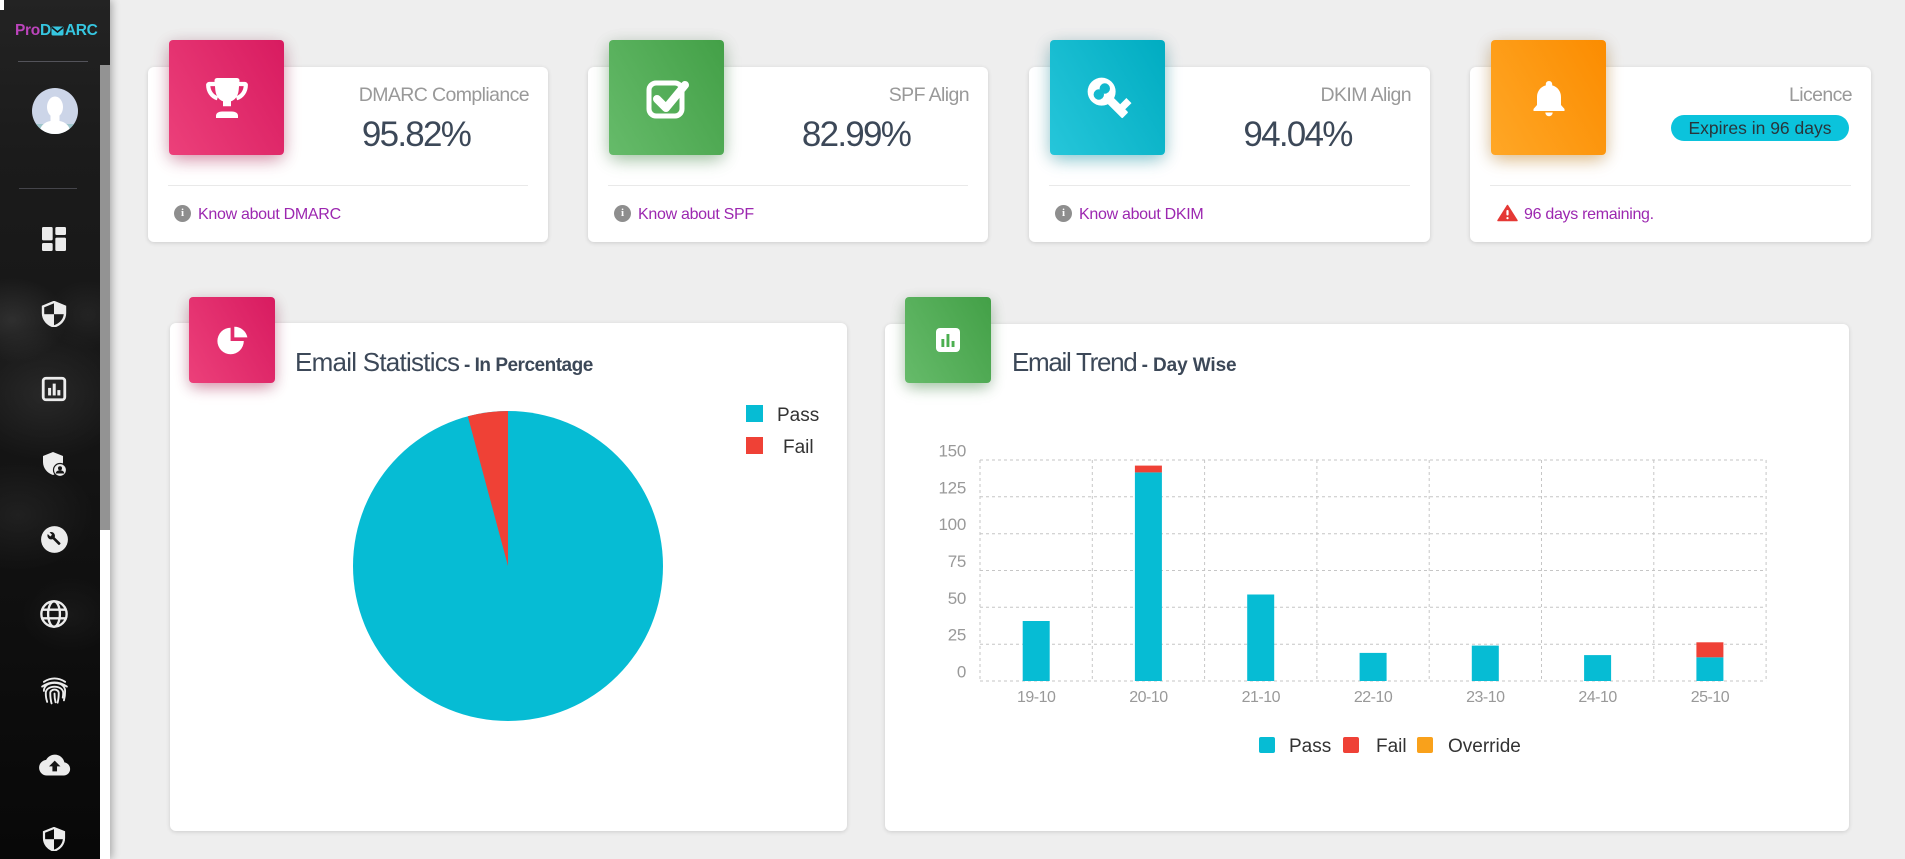 The width and height of the screenshot is (1905, 859). What do you see at coordinates (952, 451) in the screenshot?
I see `svg-text: 150` at bounding box center [952, 451].